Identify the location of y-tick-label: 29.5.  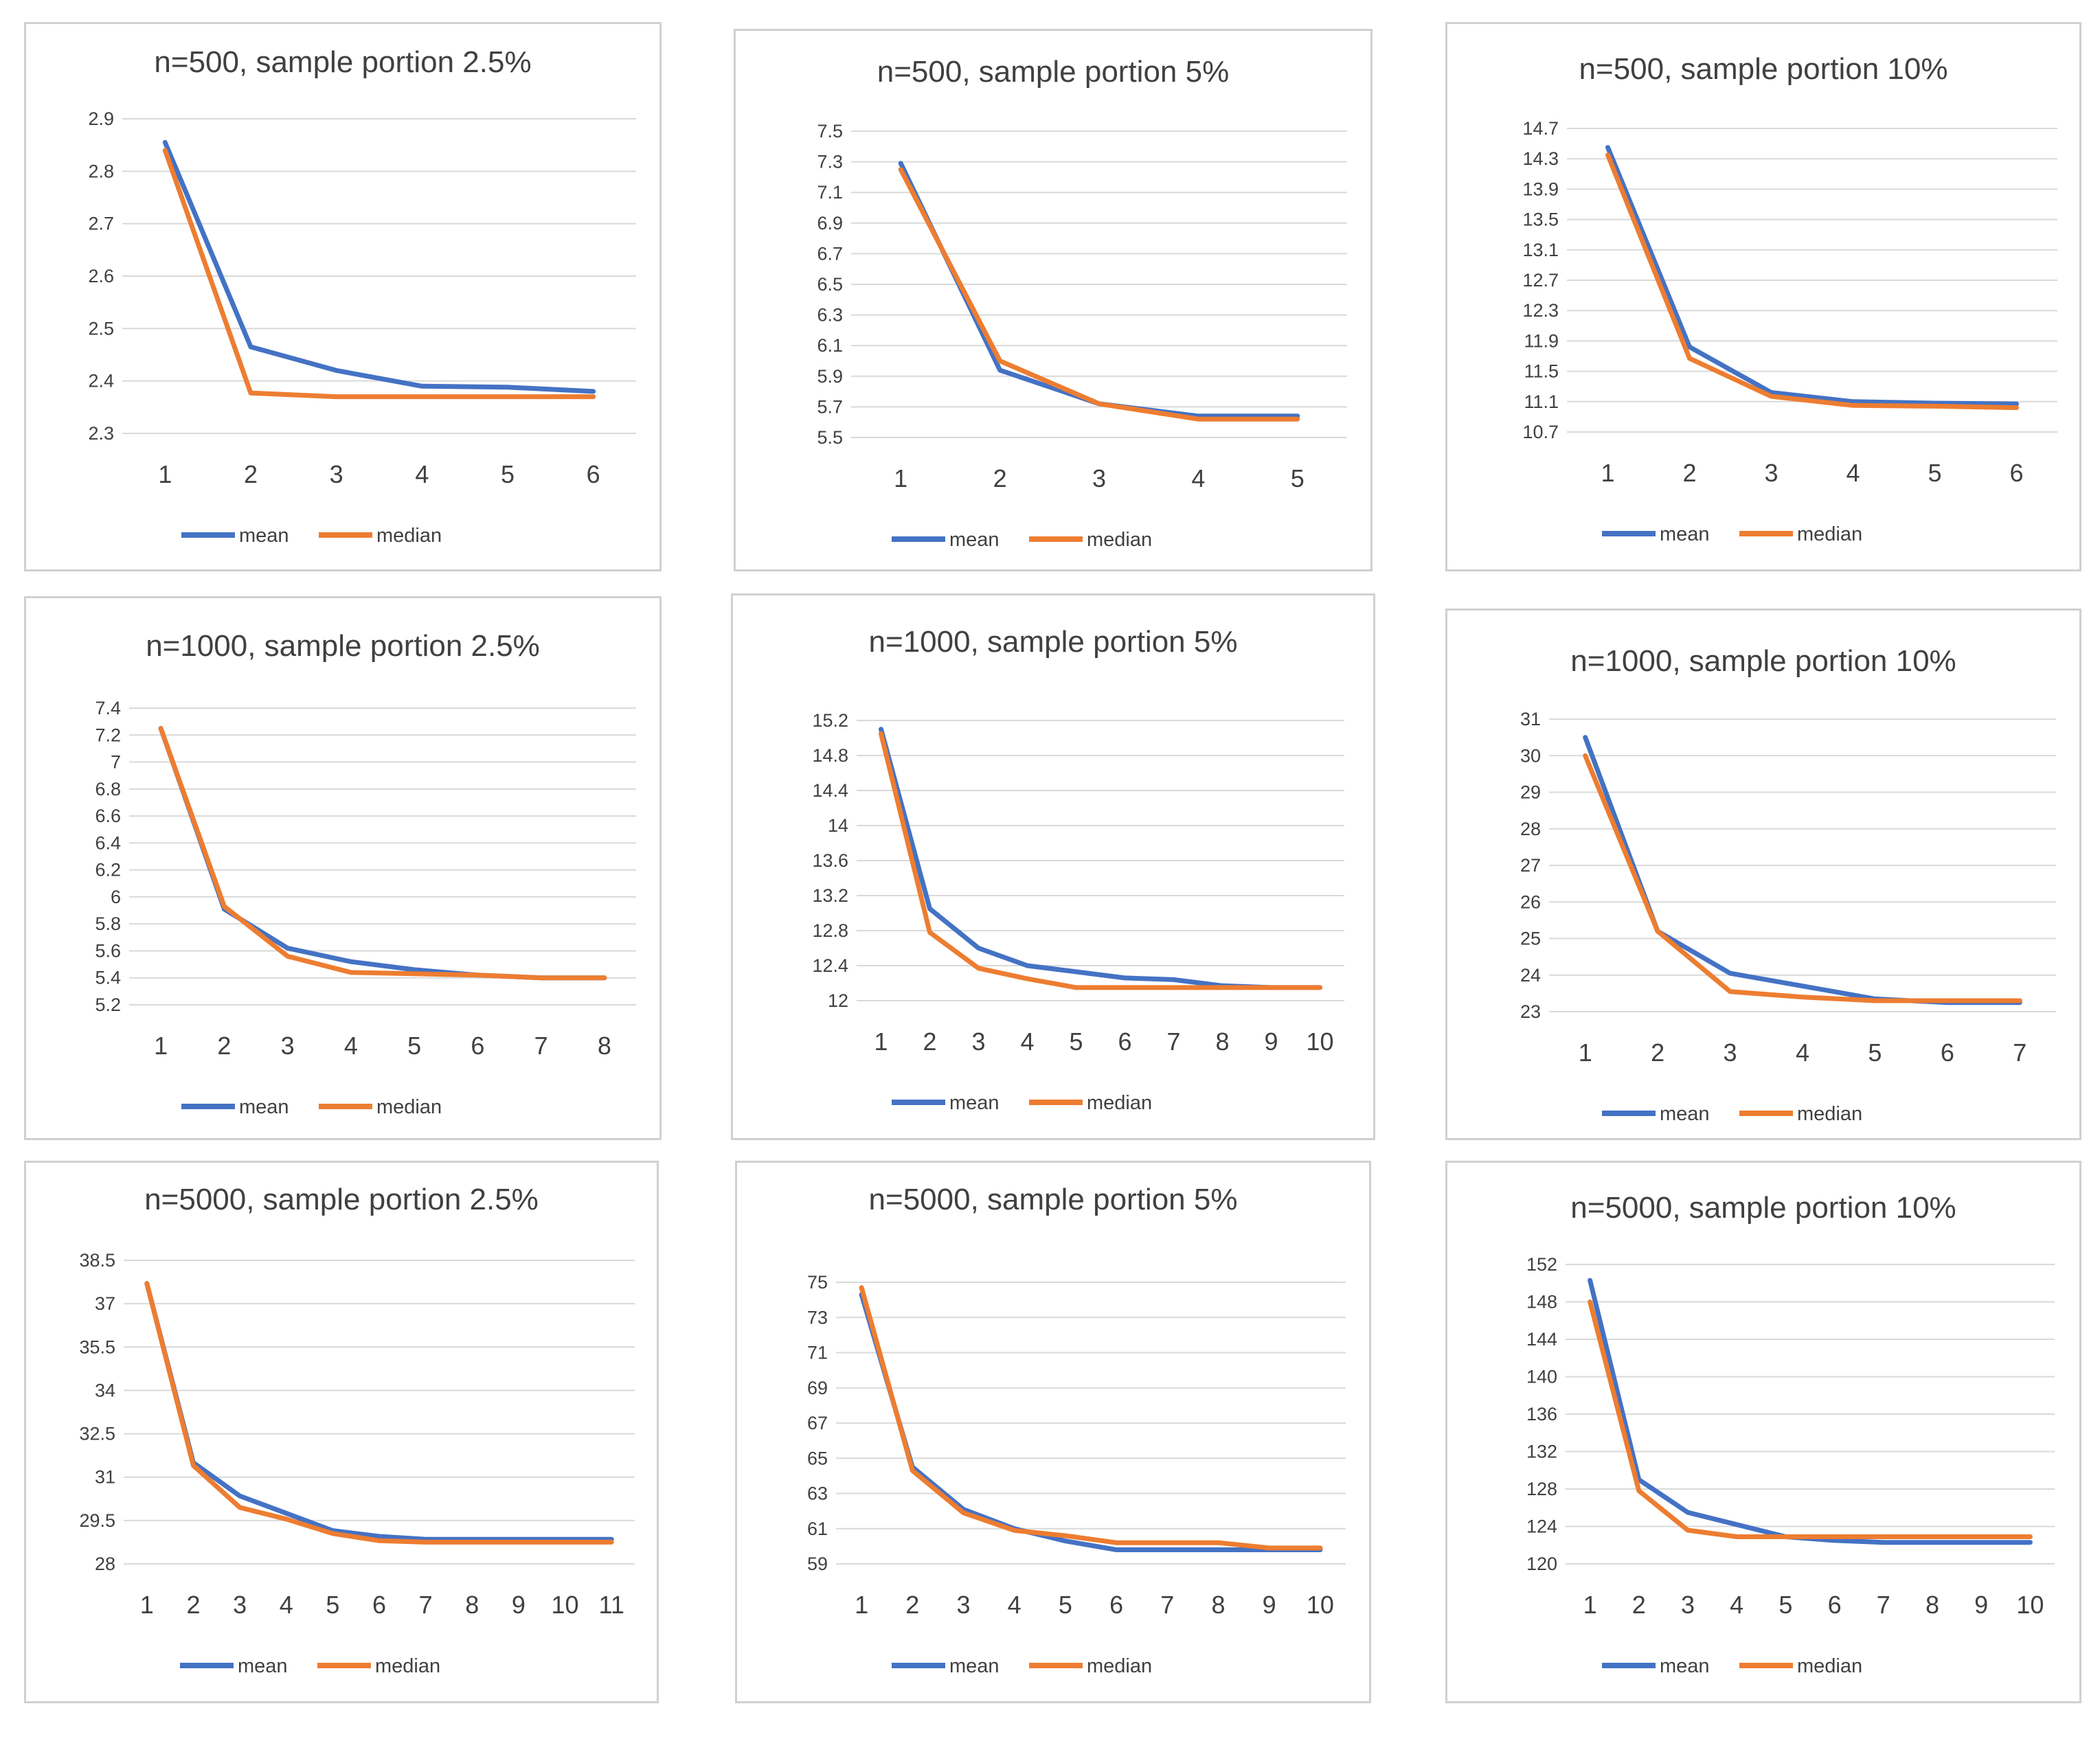
(97, 1520).